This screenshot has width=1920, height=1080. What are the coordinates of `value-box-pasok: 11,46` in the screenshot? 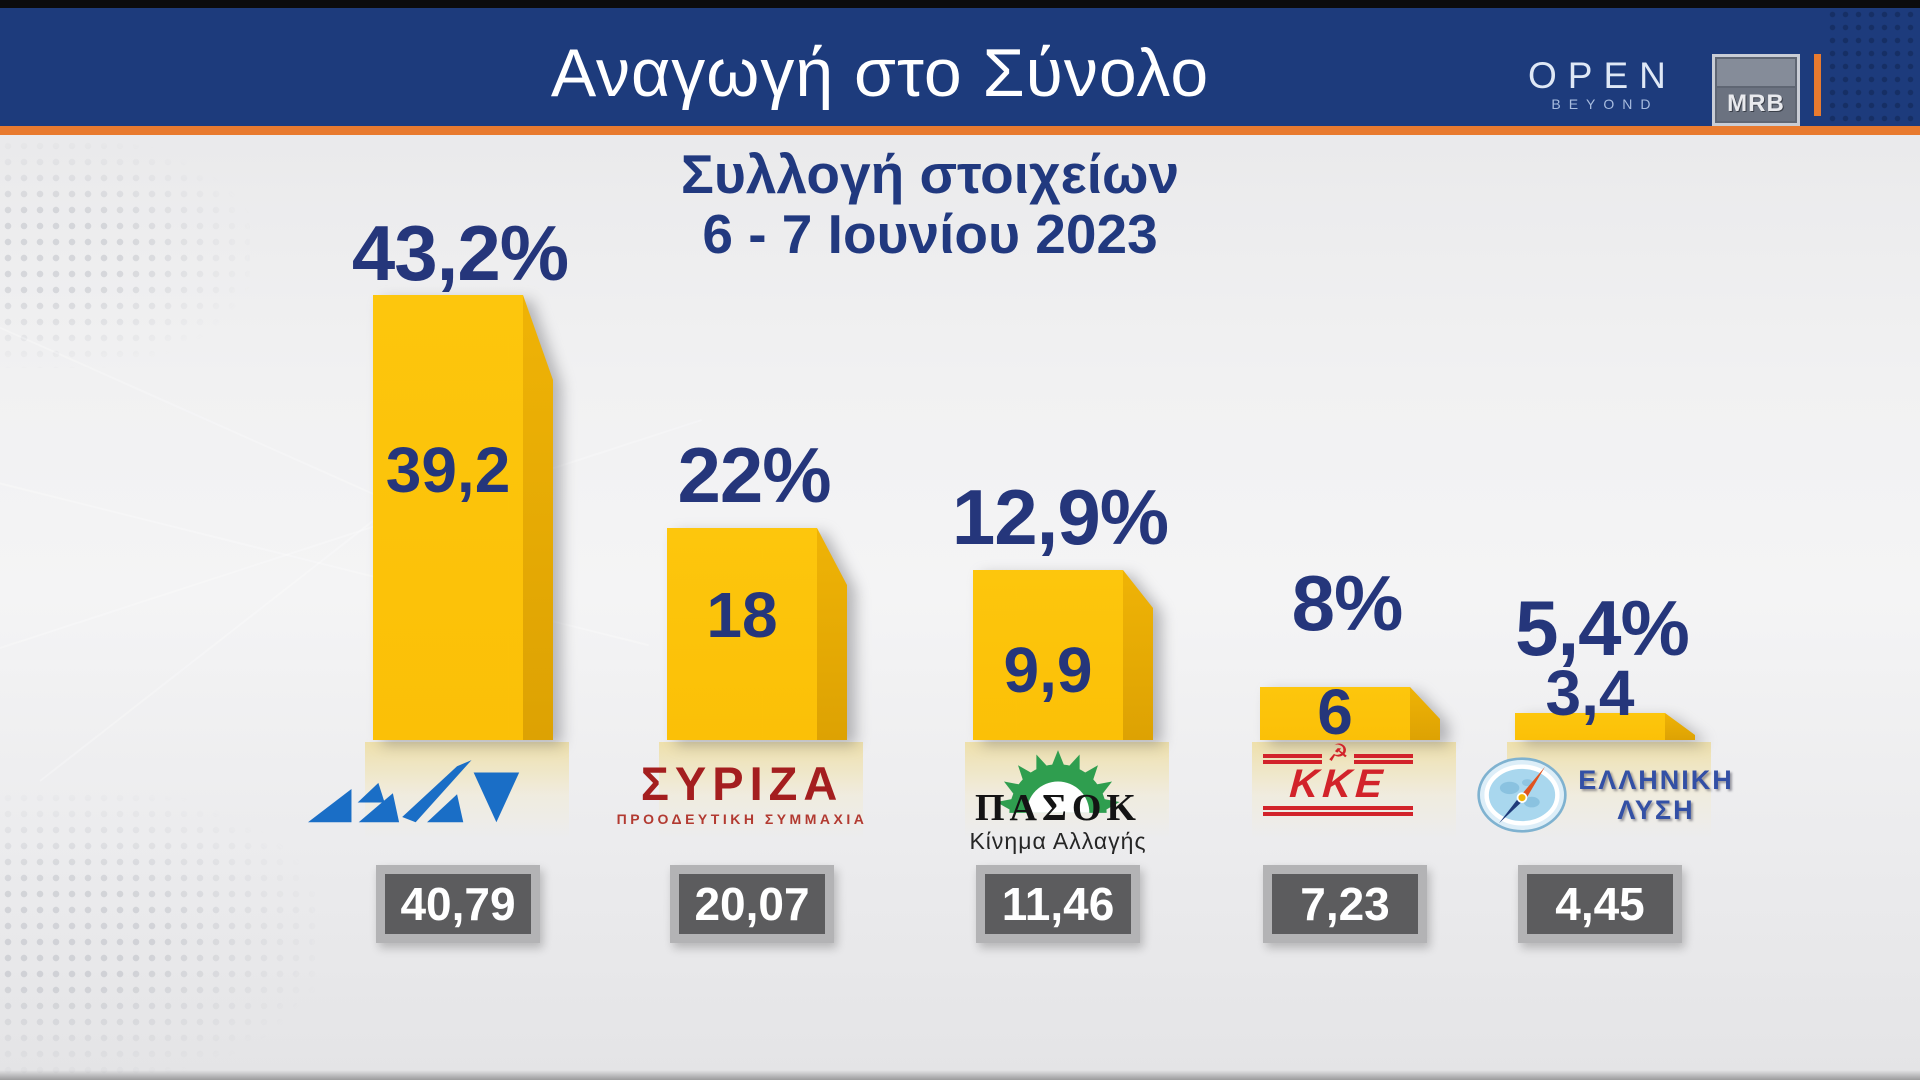 It's located at (1058, 904).